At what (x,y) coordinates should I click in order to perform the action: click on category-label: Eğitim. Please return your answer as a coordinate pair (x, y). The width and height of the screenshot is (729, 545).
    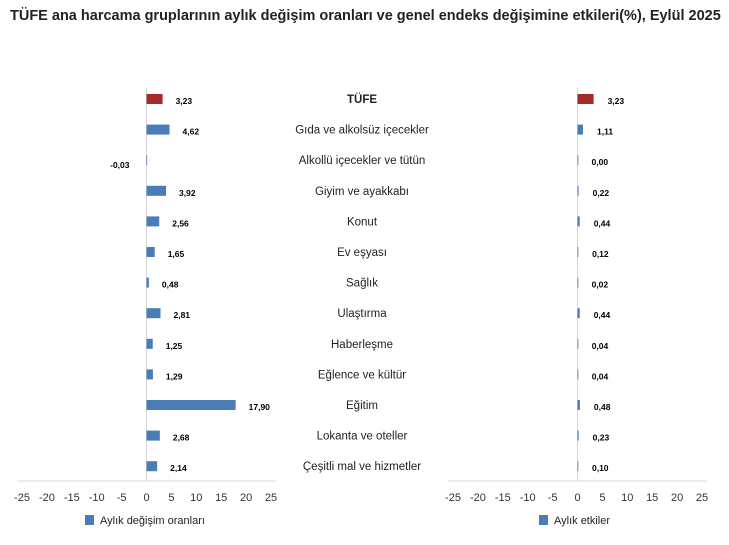
    Looking at the image, I should click on (362, 406).